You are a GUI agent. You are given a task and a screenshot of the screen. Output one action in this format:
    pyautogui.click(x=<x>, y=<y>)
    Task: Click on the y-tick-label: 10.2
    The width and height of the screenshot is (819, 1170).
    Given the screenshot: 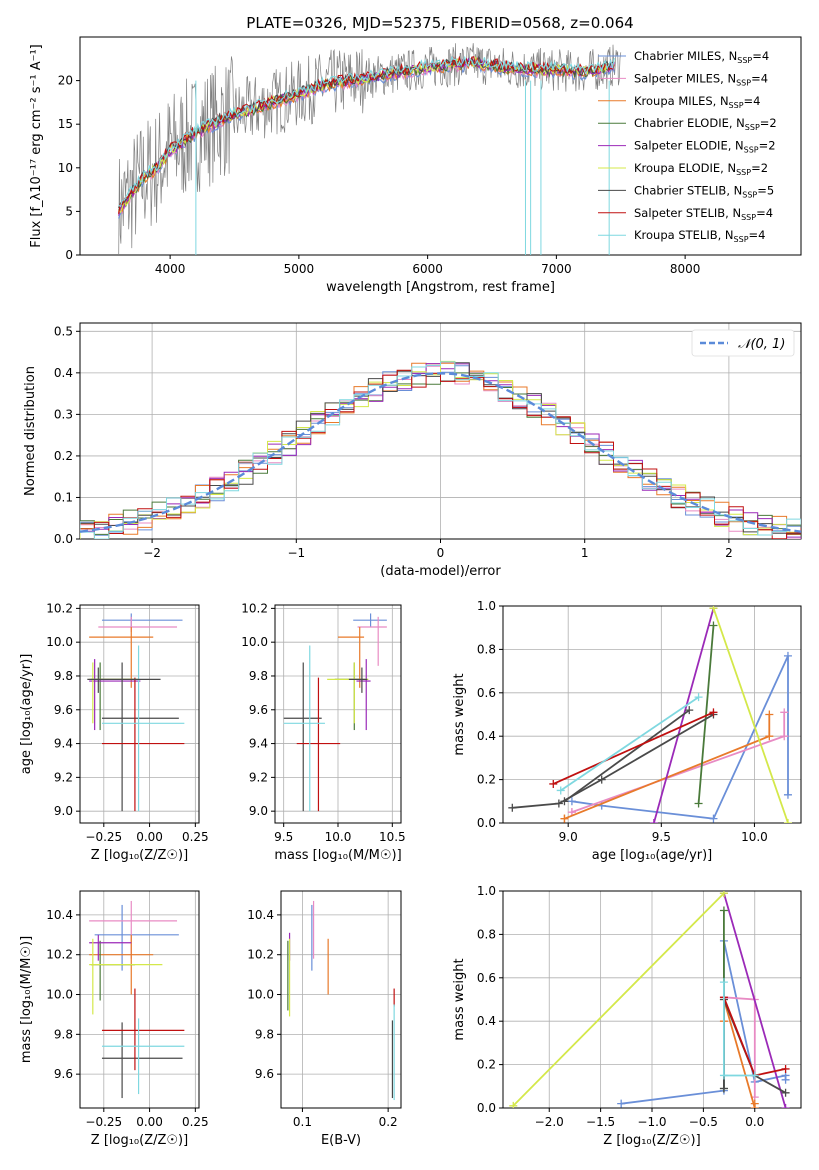 What is the action you would take?
    pyautogui.click(x=254, y=608)
    